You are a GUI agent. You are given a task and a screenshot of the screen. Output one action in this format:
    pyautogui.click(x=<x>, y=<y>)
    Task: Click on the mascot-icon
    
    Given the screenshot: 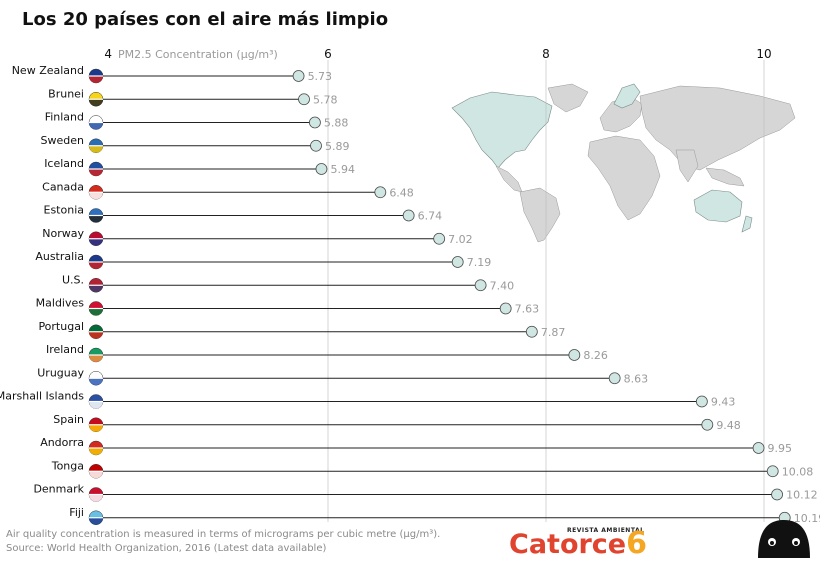 What is the action you would take?
    pyautogui.click(x=784, y=539)
    